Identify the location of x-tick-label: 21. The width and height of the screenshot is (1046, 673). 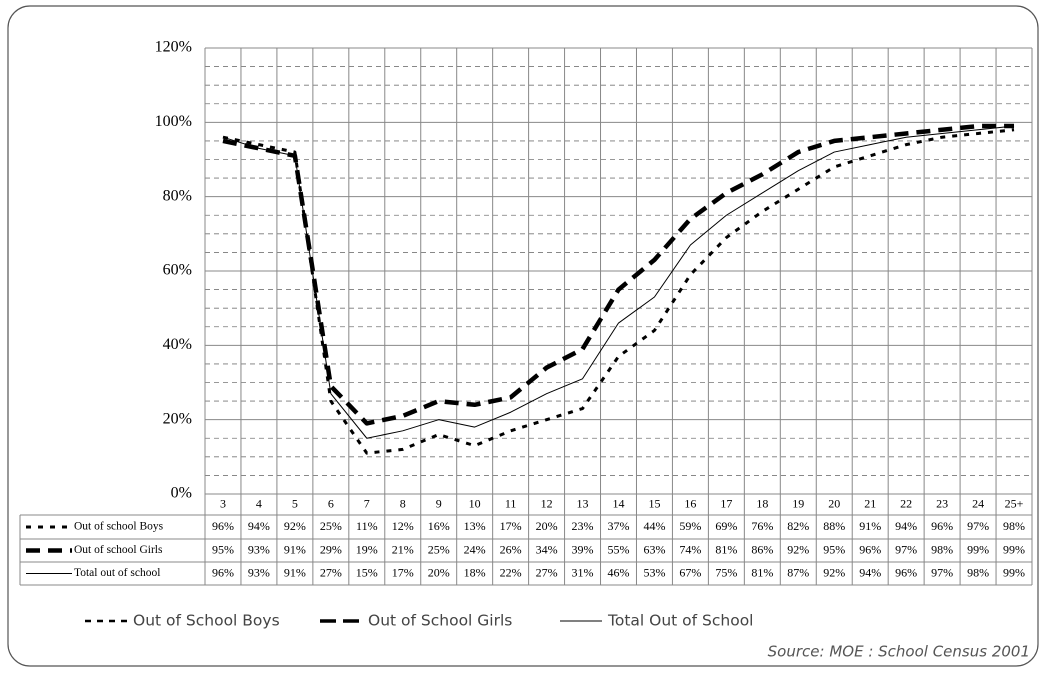
(870, 503).